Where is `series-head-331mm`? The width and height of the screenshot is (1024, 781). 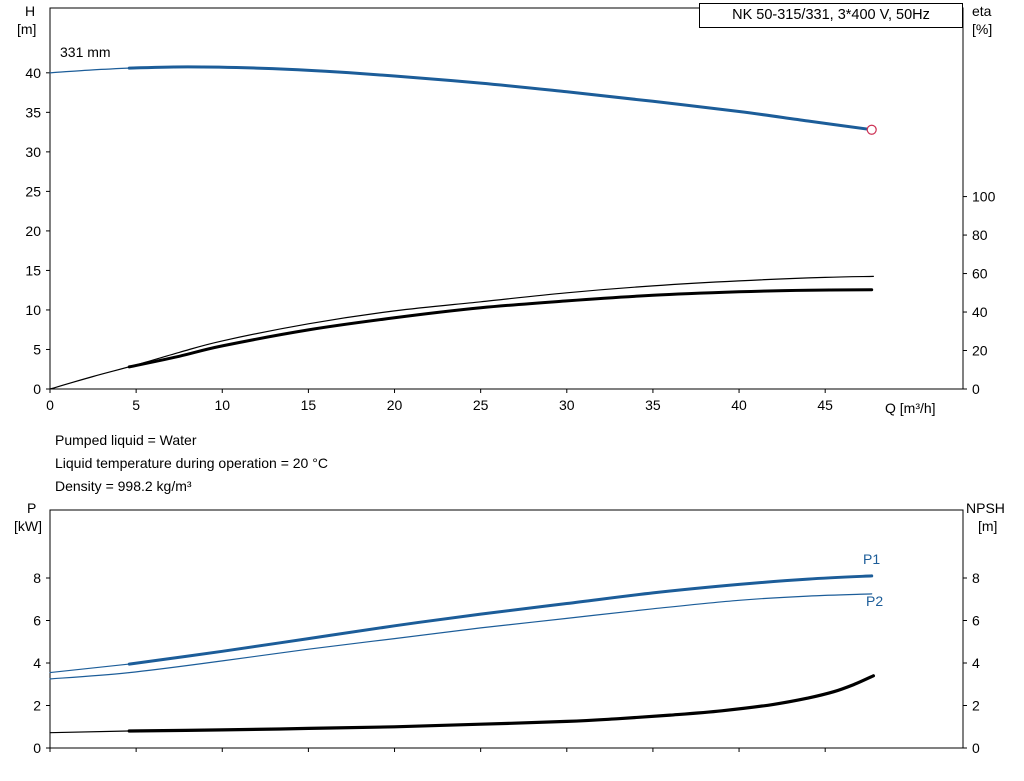 series-head-331mm is located at coordinates (500, 98).